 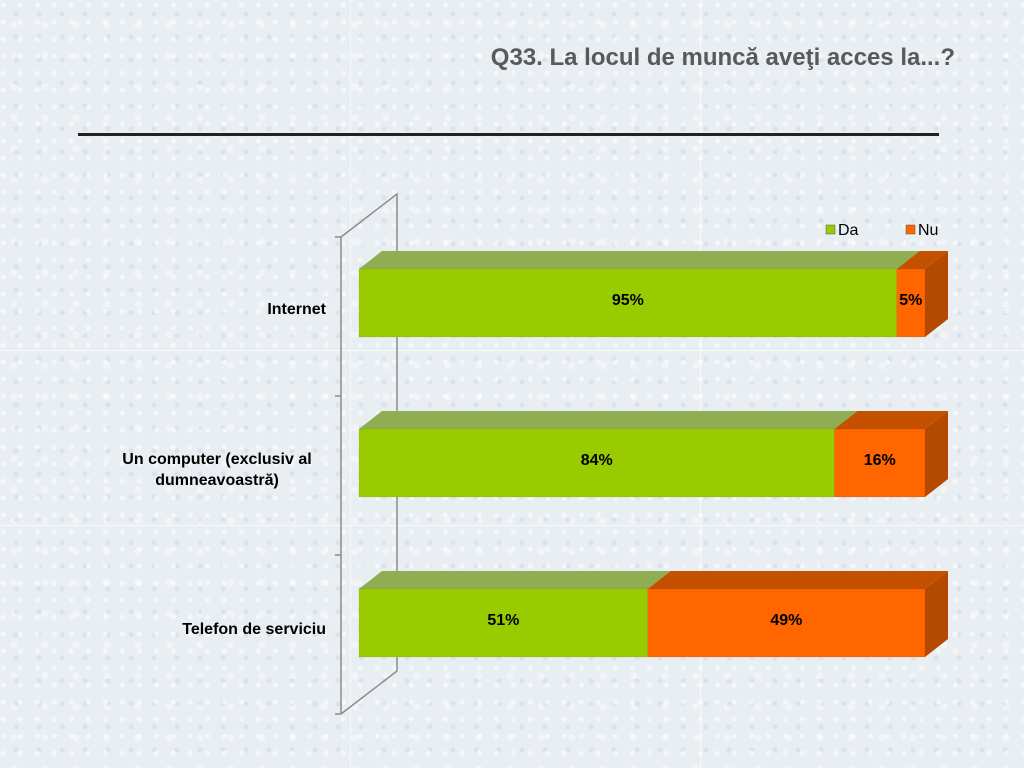 I want to click on bar-segment-nu: 5%, so click(x=922, y=294).